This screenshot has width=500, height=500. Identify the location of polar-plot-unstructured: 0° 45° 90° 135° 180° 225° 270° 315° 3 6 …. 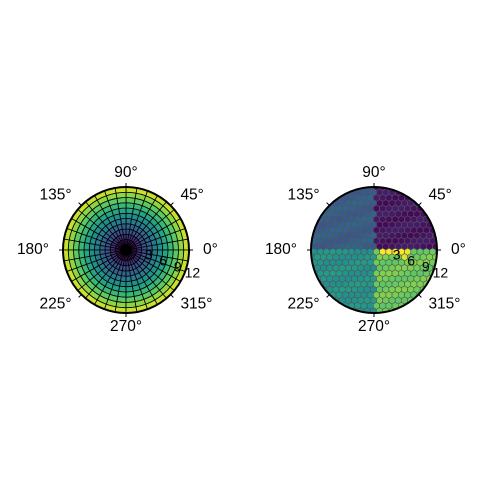
(365, 249).